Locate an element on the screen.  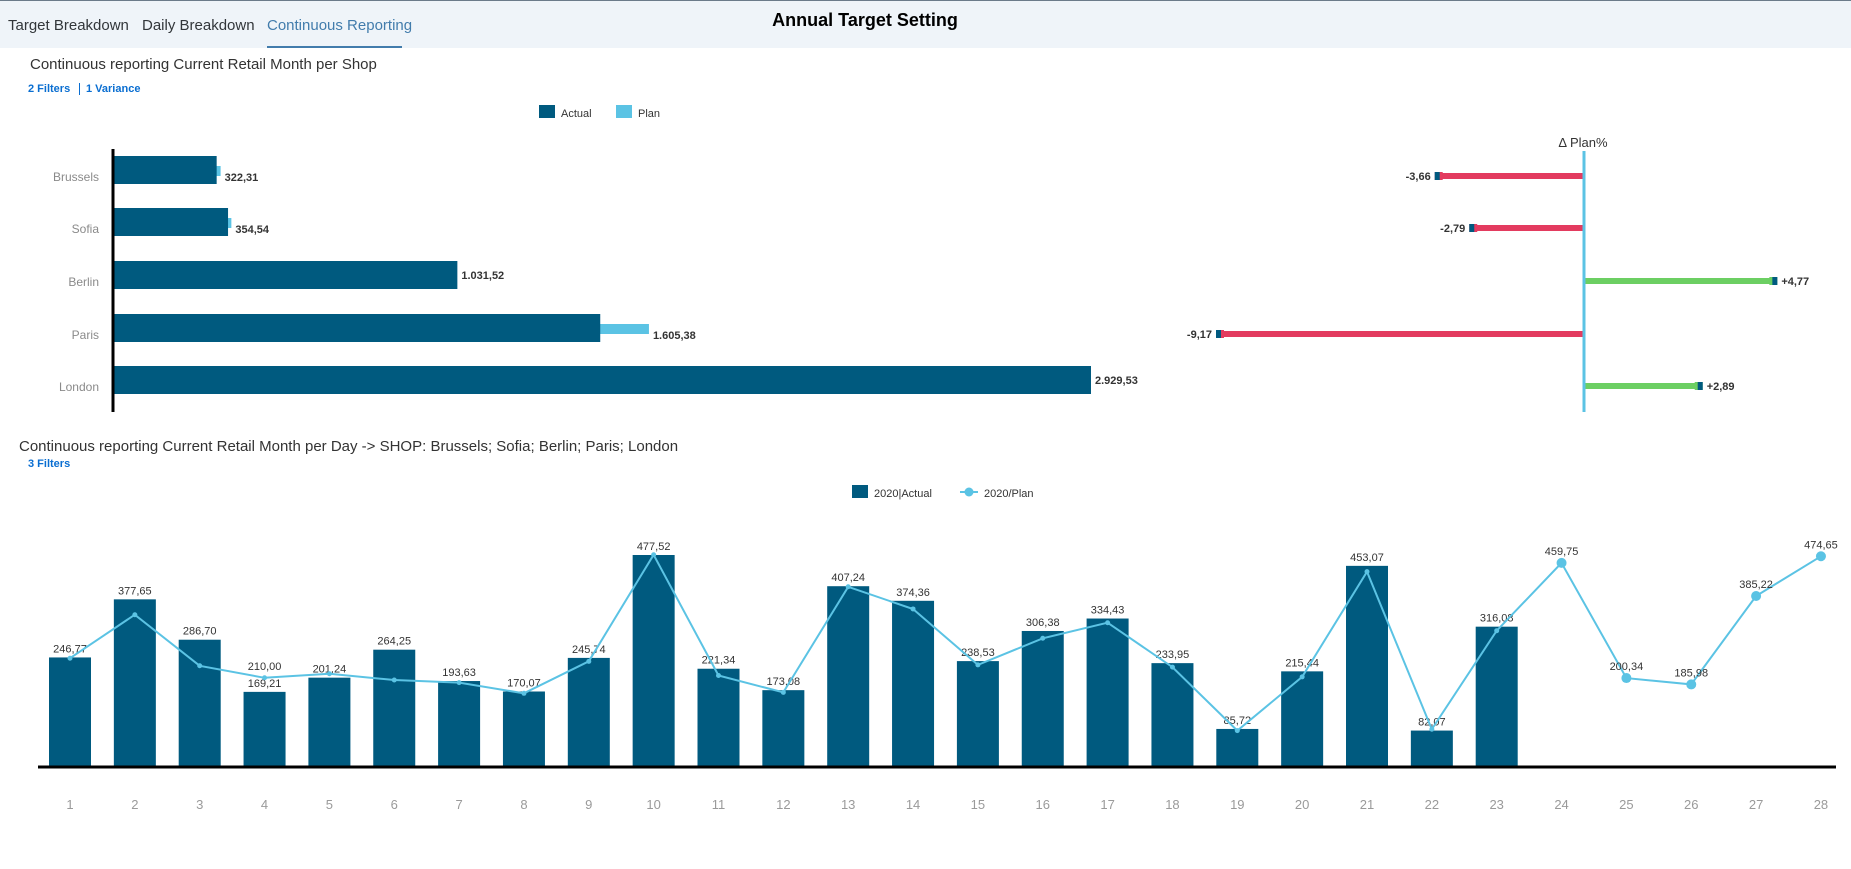
x-tick-label: 17 is located at coordinates (1107, 804).